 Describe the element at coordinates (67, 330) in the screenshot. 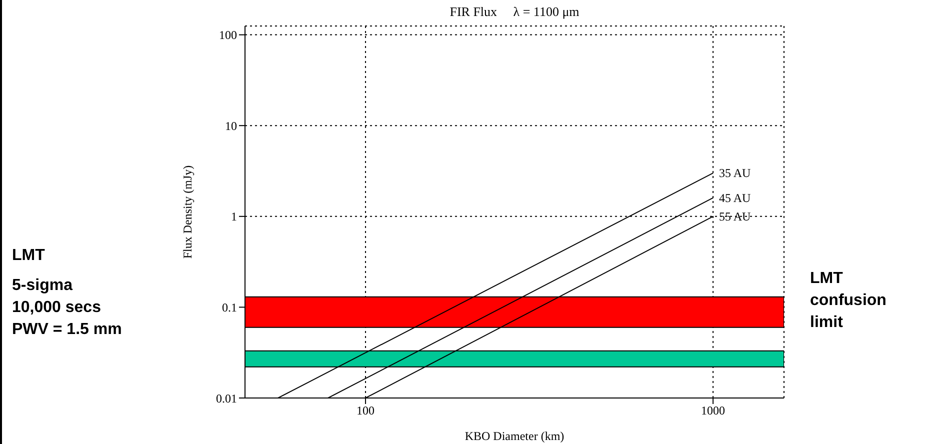

I see `text: PWV = 1.5 mm` at that location.